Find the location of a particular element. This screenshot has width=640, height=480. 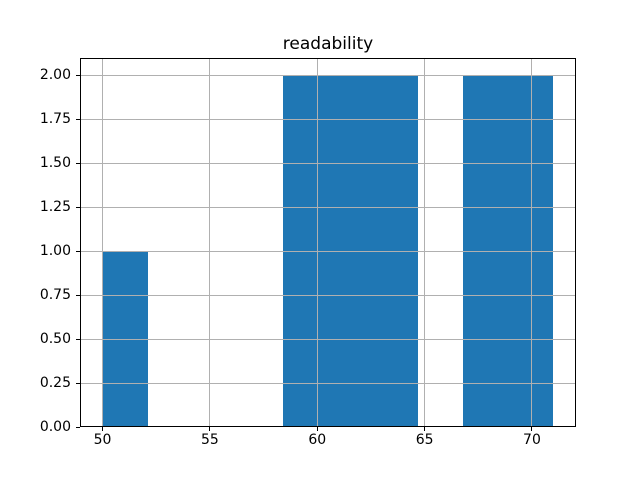

y-tick-label: 0.00 is located at coordinates (55, 426).